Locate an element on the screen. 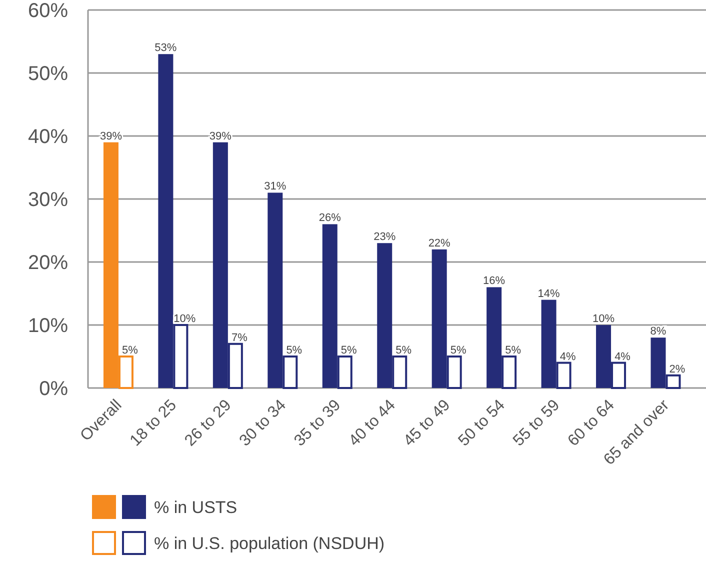  data-label: 53% is located at coordinates (165, 48).